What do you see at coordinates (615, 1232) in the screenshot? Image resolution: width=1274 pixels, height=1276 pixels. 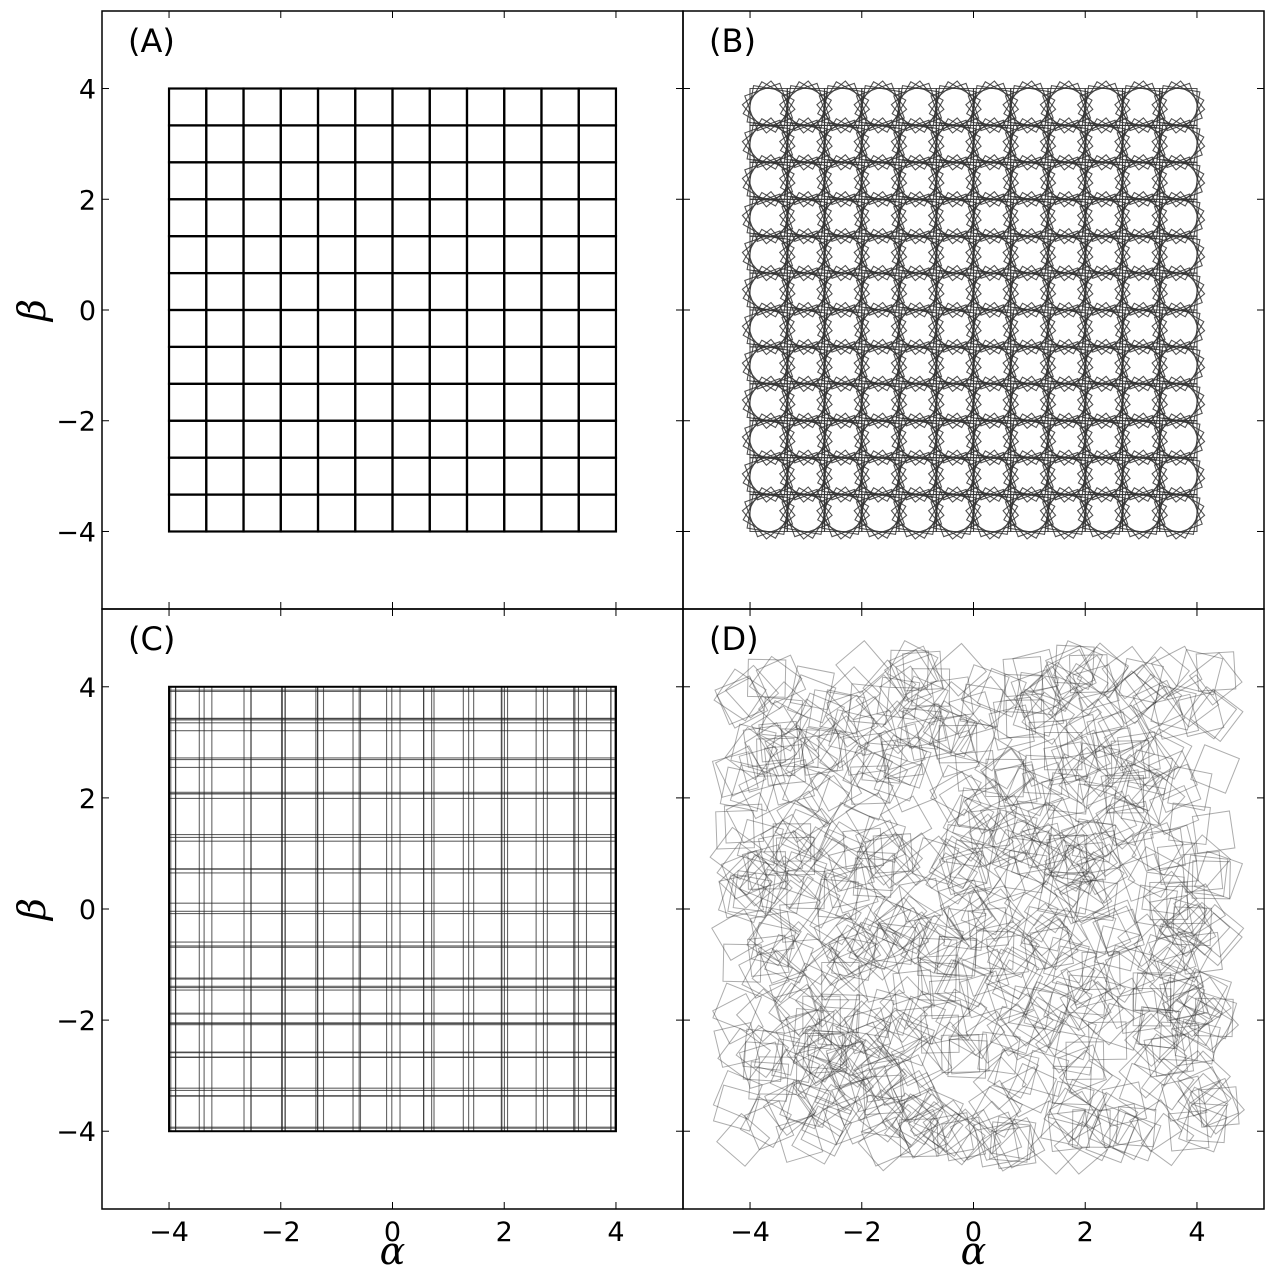 I see `panel-c-x-tick-label-4: 4` at bounding box center [615, 1232].